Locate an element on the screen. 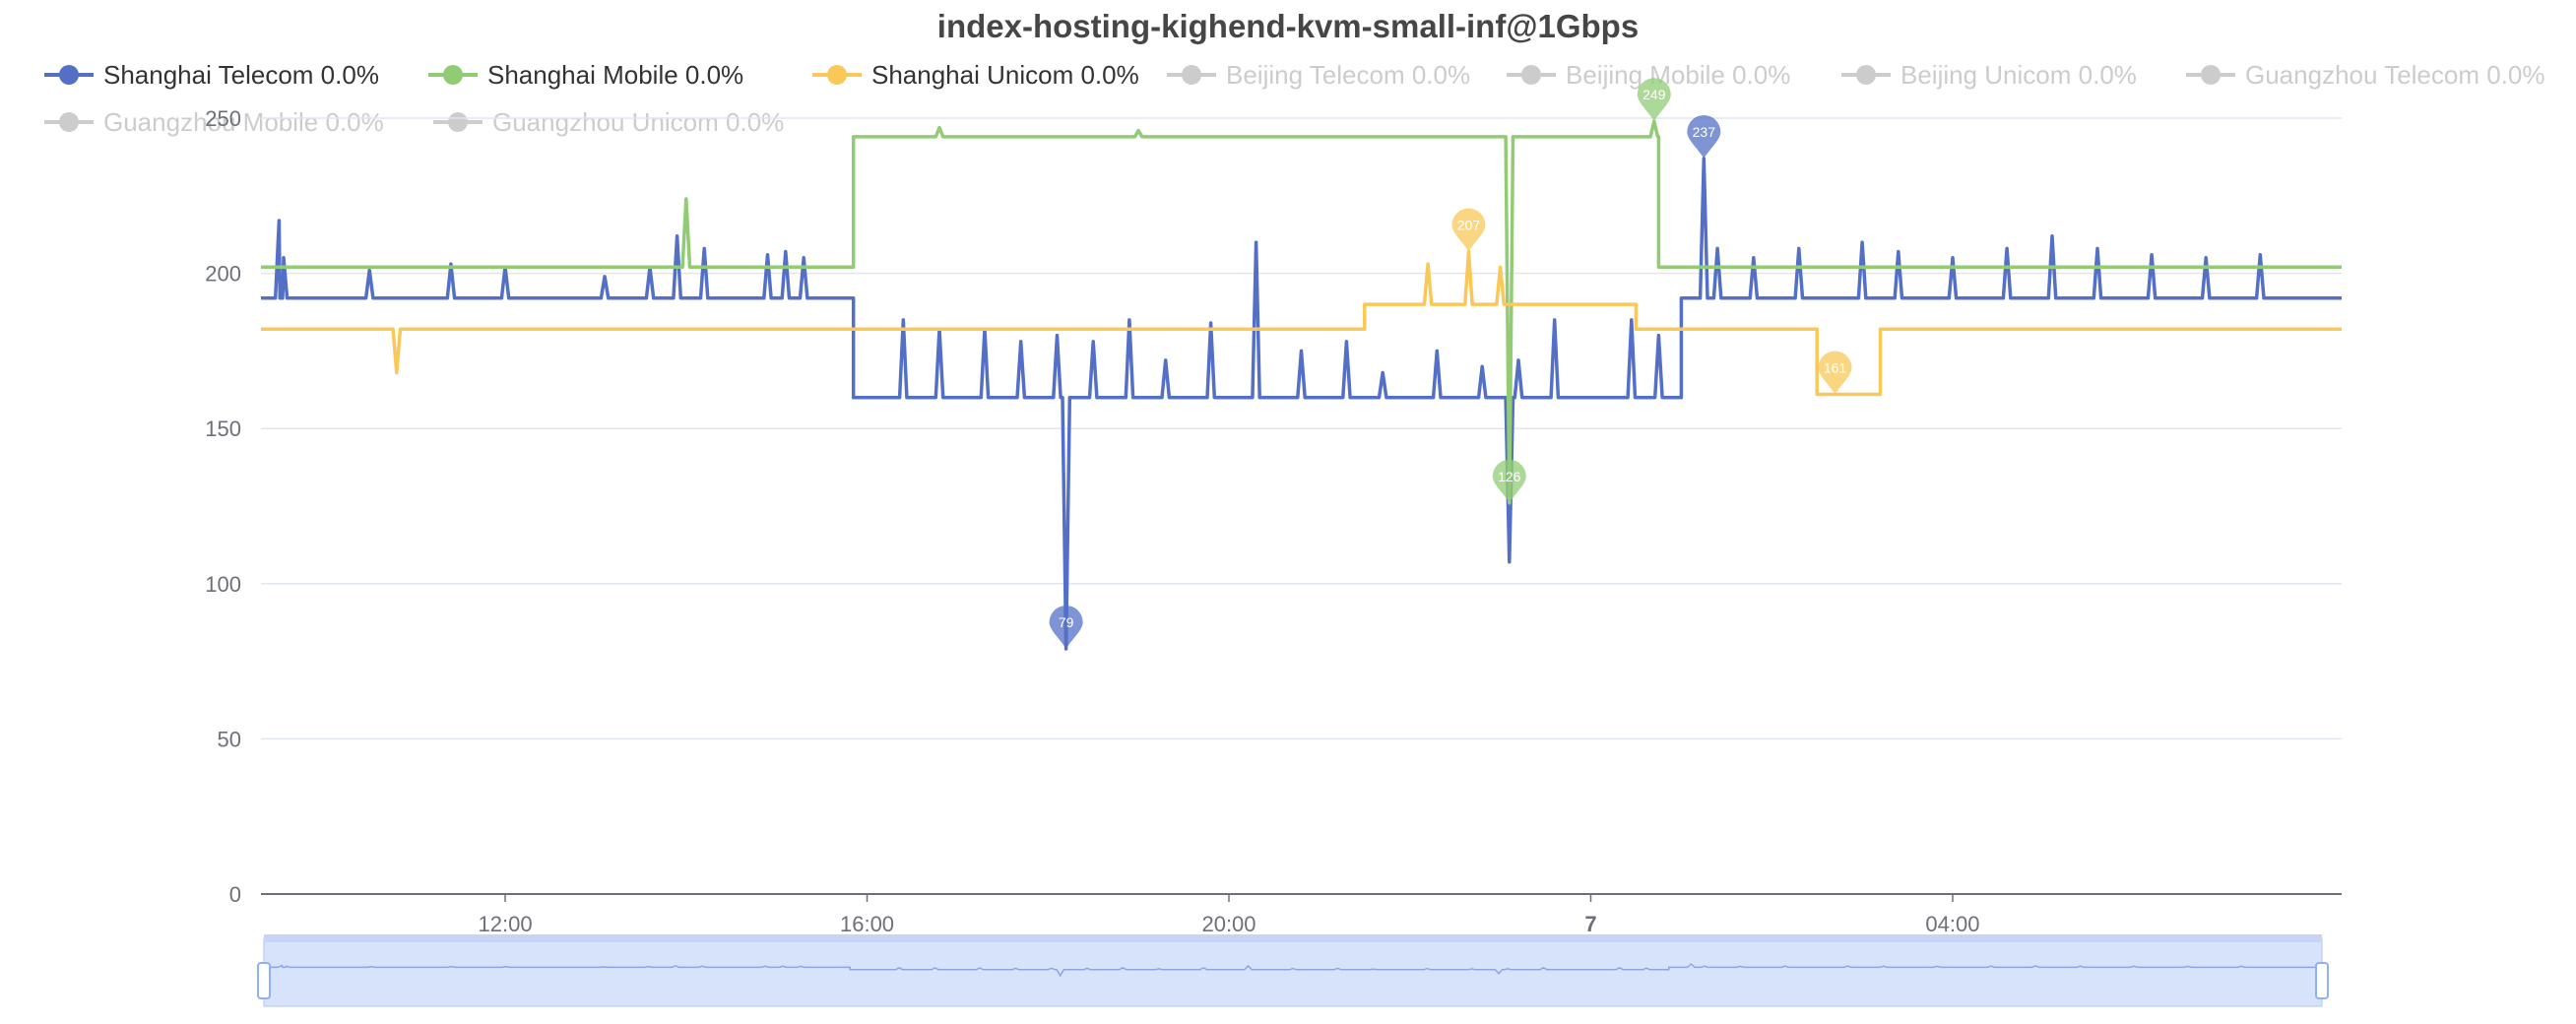 The image size is (2576, 1024). pin-label: 207 is located at coordinates (1469, 225).